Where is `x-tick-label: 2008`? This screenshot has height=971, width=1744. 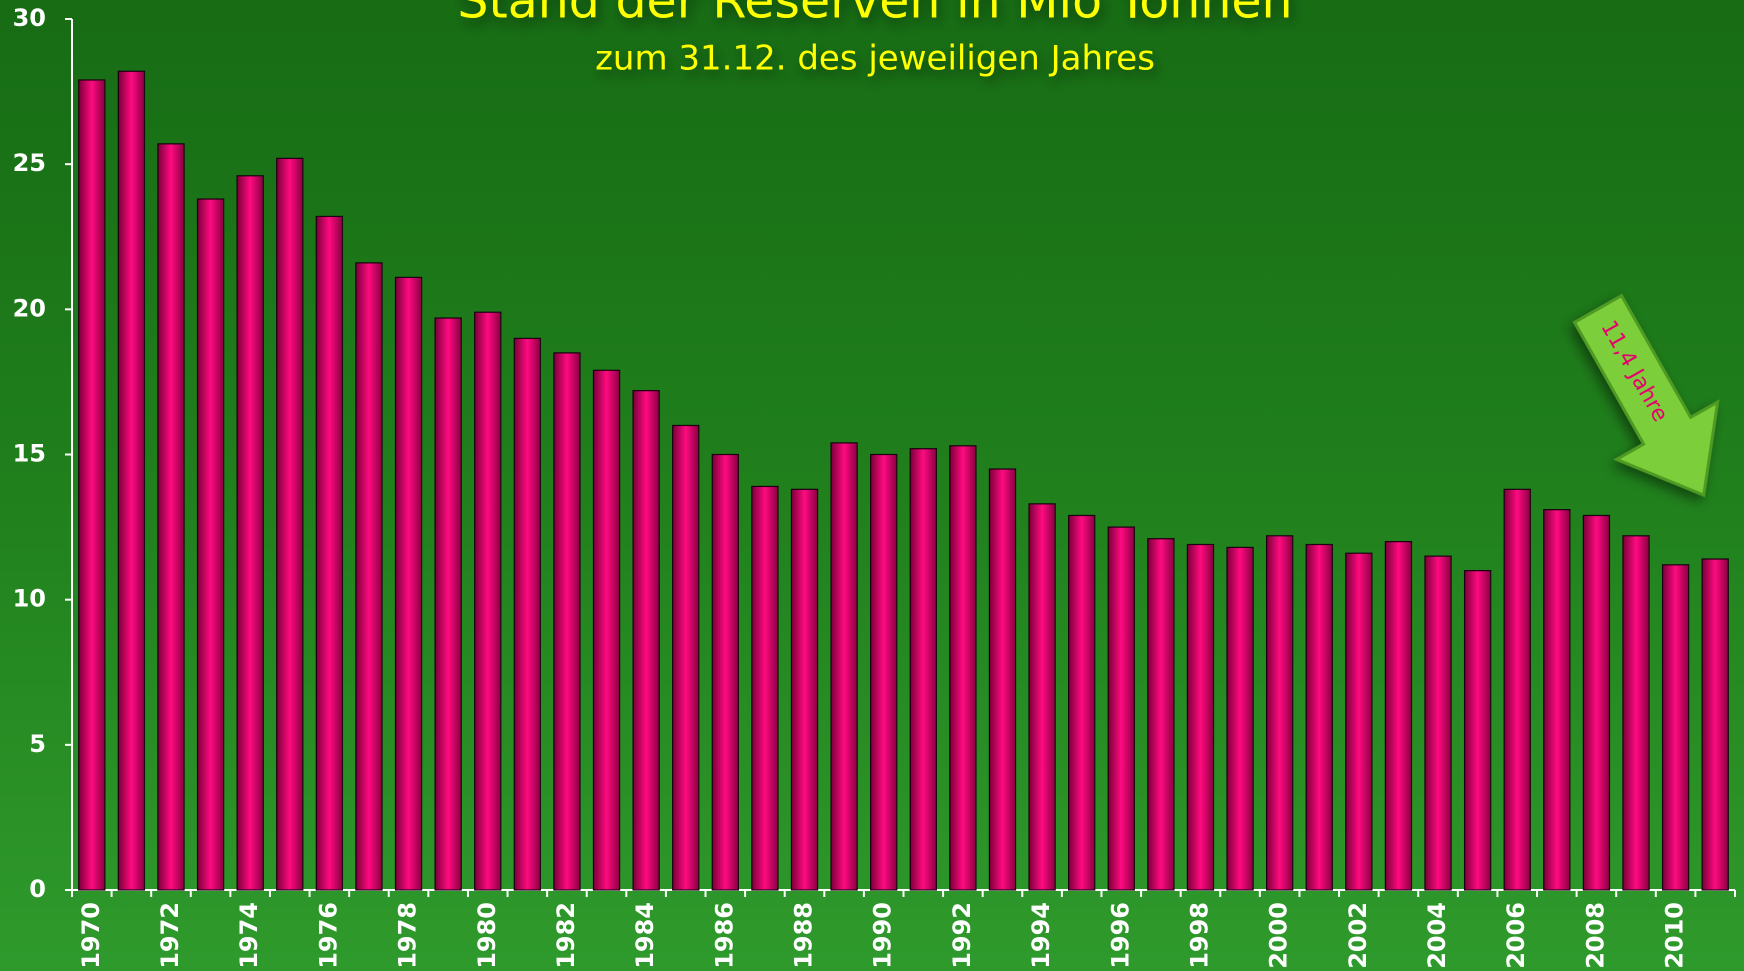 x-tick-label: 2008 is located at coordinates (1595, 935).